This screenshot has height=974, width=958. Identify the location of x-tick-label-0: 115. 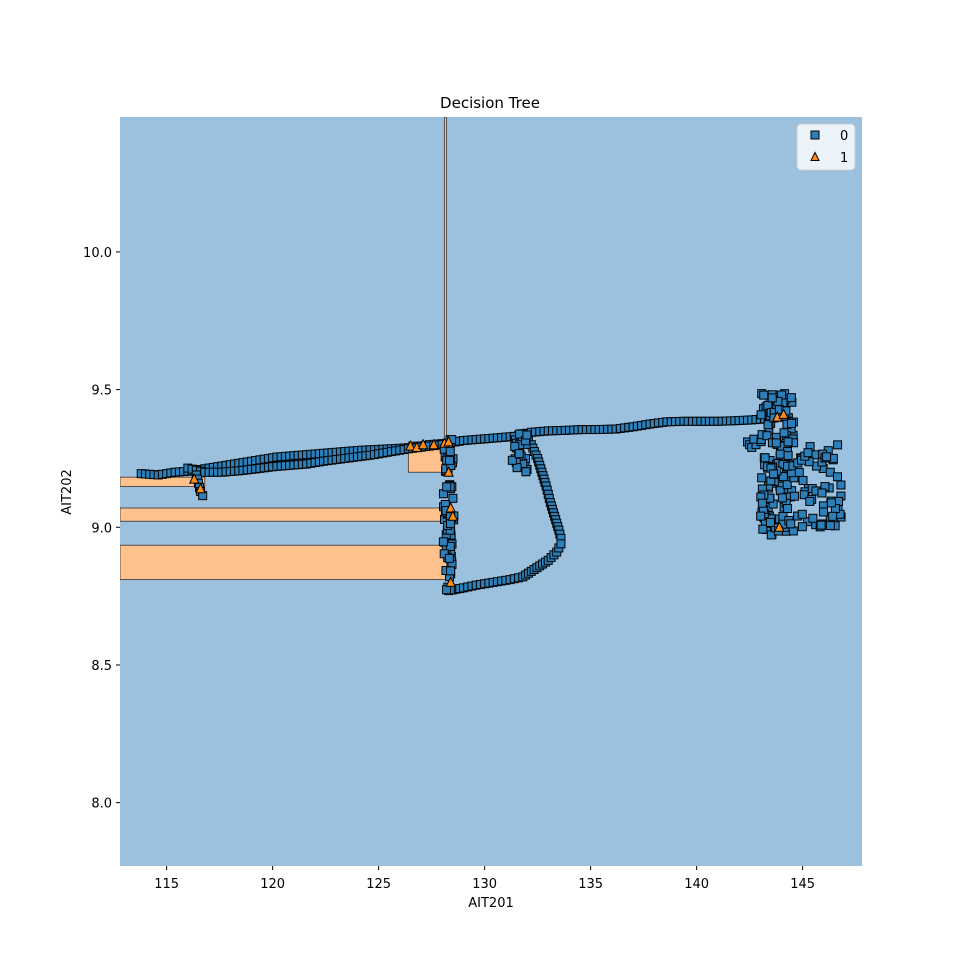
(166, 884).